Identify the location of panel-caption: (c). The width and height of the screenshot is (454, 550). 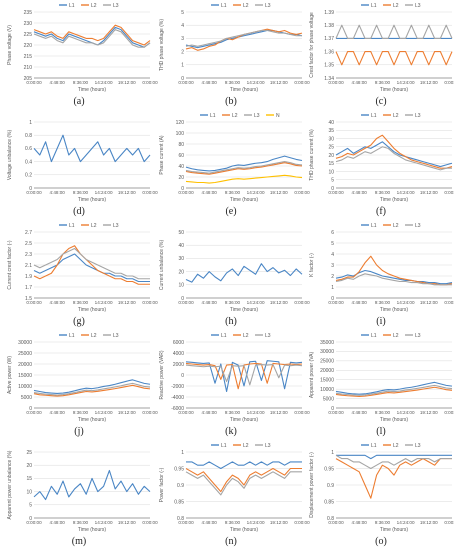
(381, 101).